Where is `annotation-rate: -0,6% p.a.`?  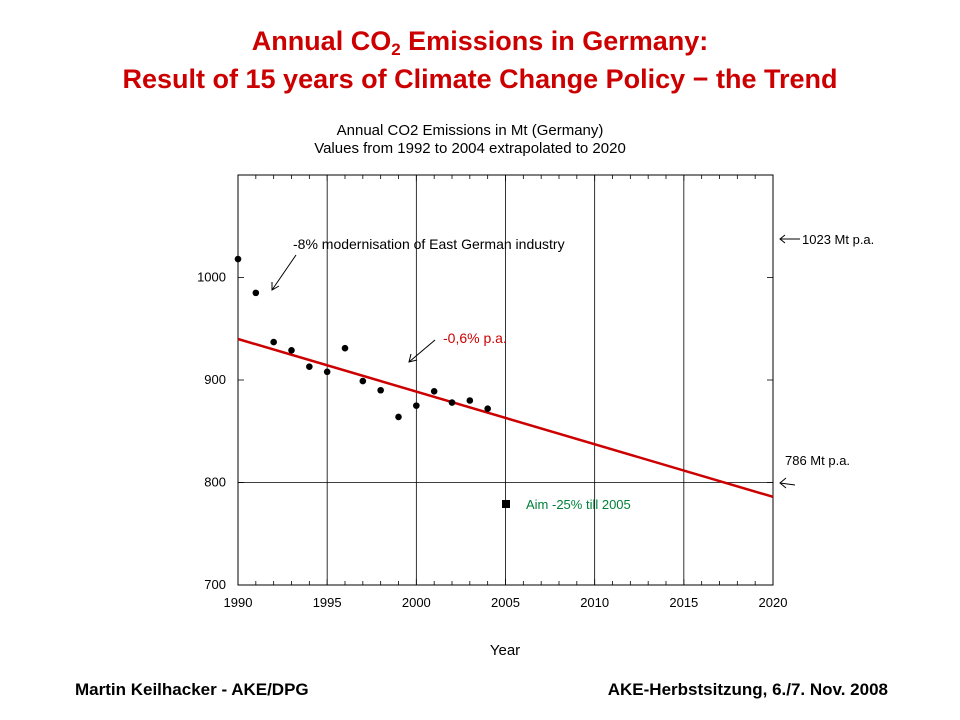
annotation-rate: -0,6% p.a. is located at coordinates (475, 338).